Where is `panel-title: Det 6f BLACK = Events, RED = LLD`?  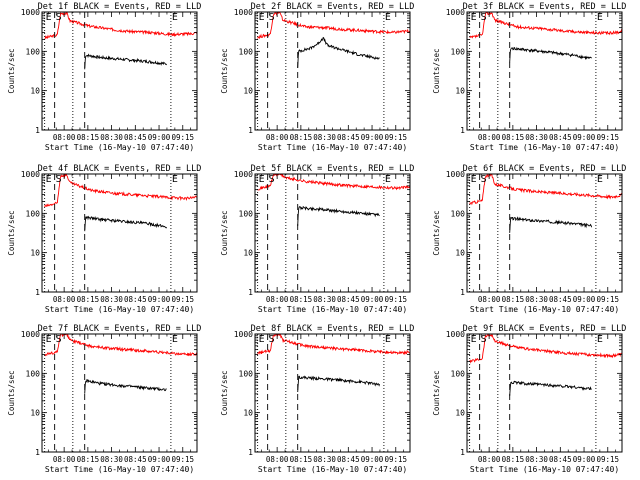
panel-title: Det 6f BLACK = Events, RED = LLD is located at coordinates (545, 169).